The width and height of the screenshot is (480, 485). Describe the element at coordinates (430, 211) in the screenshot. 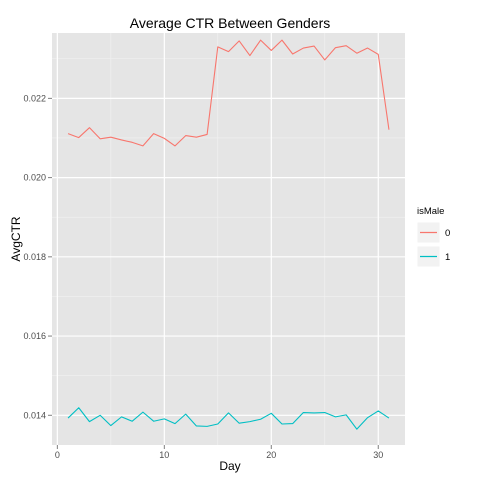

I see `legend-title: isMale` at that location.